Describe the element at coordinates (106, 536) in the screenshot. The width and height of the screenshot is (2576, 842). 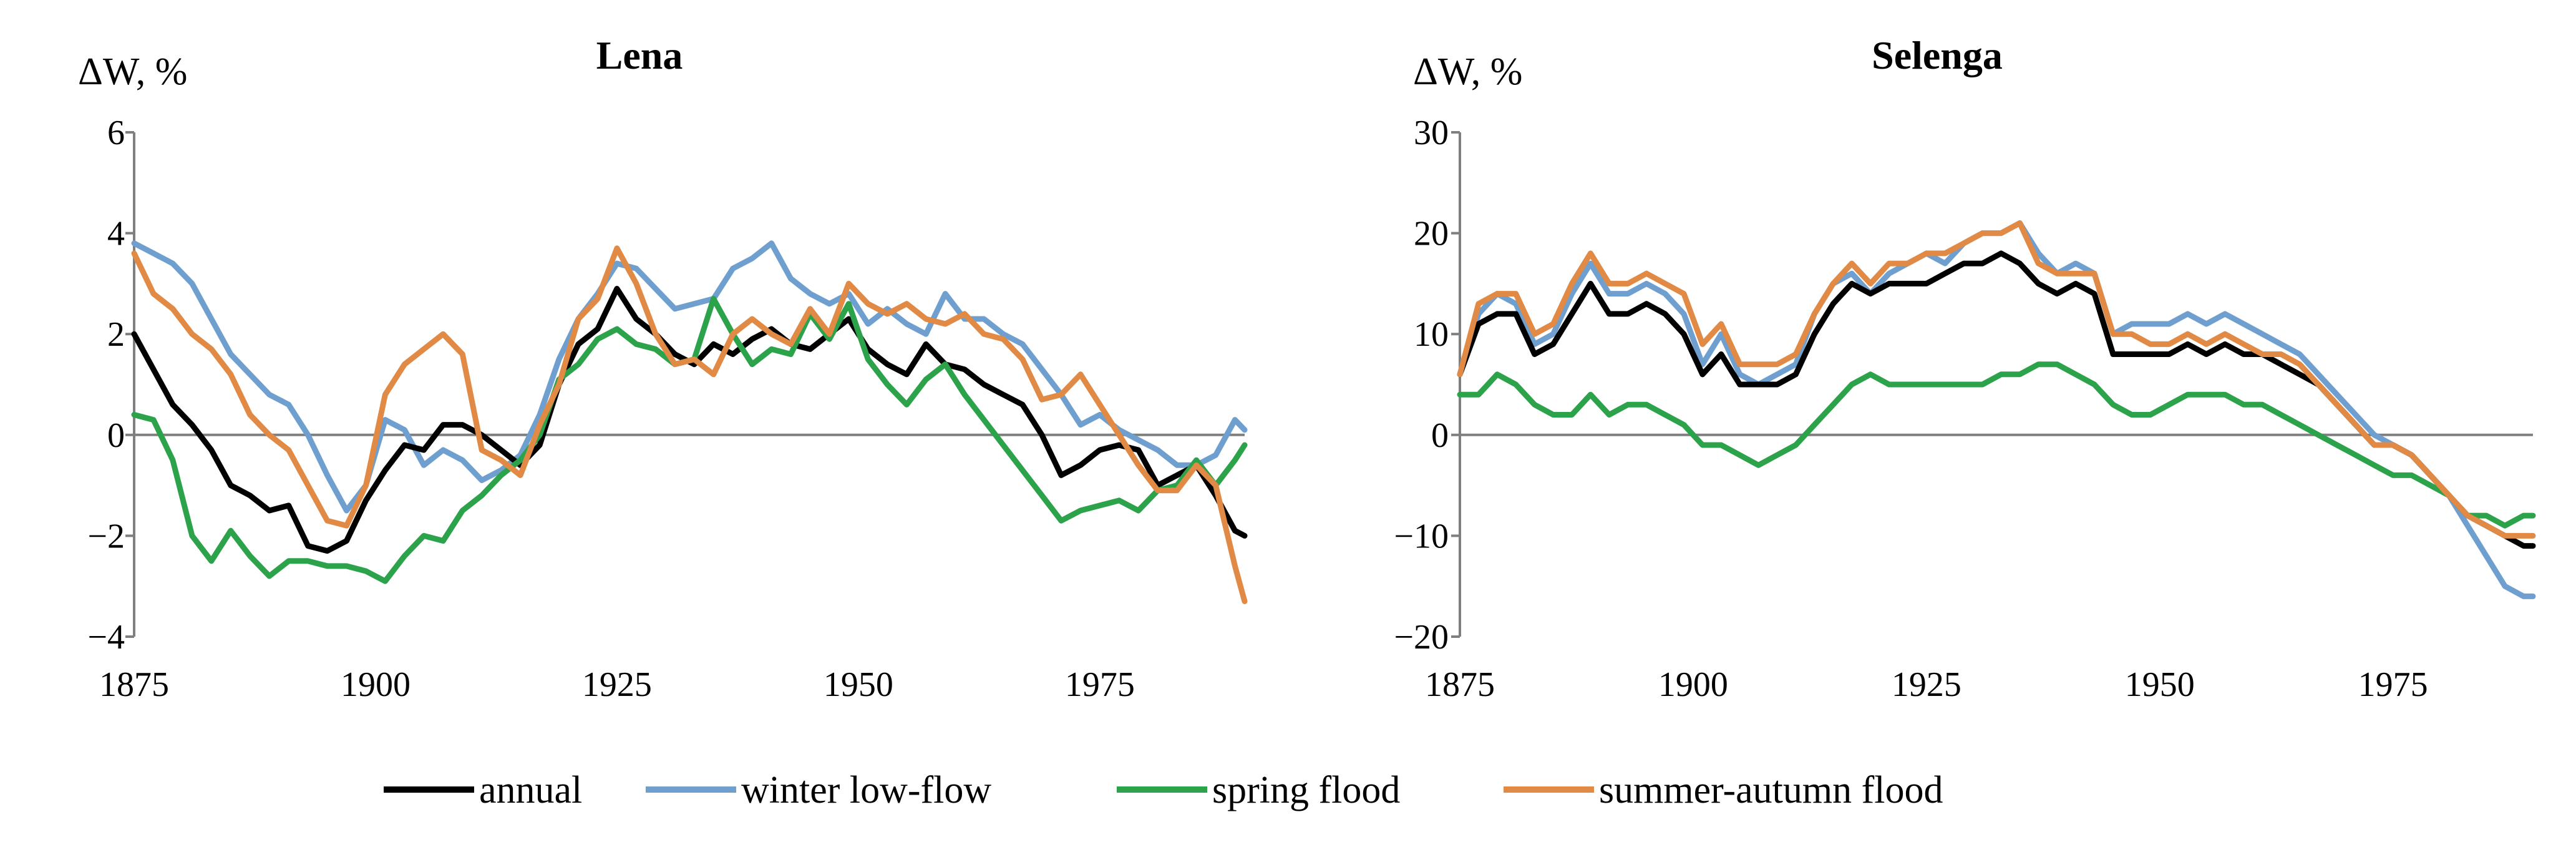
I see `lena-y-tick-label: −2` at that location.